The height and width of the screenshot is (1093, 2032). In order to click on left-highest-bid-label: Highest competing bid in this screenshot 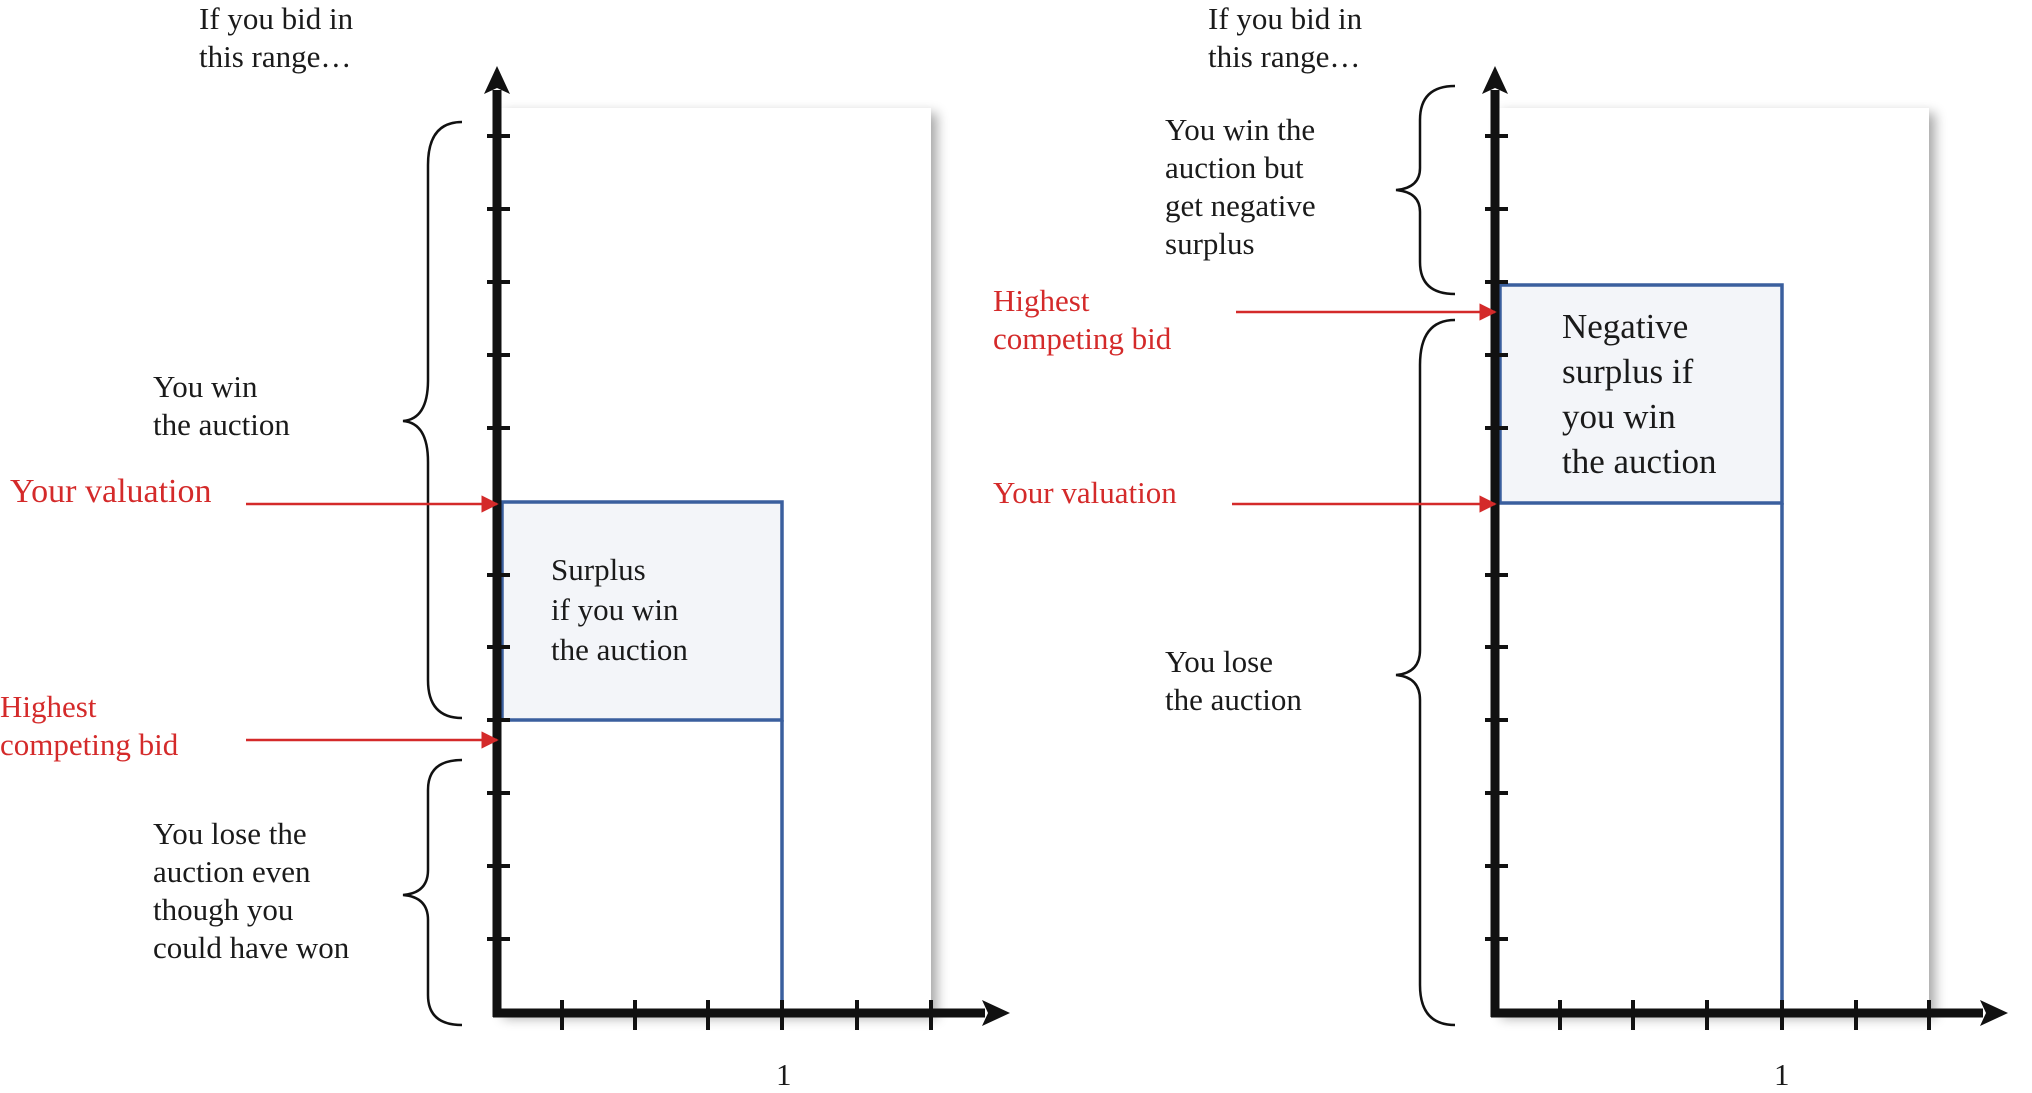, I will do `click(89, 725)`.